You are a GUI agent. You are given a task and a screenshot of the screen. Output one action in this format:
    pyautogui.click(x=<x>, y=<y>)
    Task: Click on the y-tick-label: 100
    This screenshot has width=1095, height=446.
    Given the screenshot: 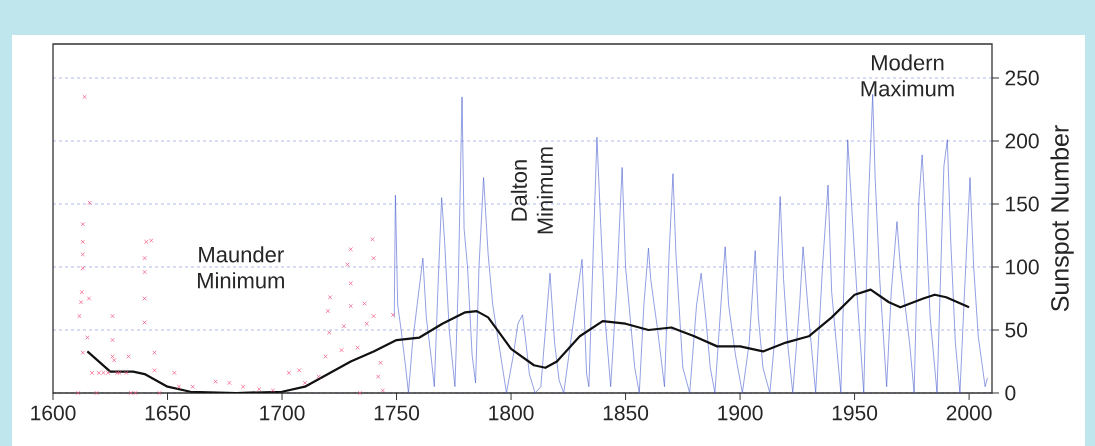 What is the action you would take?
    pyautogui.click(x=1022, y=267)
    